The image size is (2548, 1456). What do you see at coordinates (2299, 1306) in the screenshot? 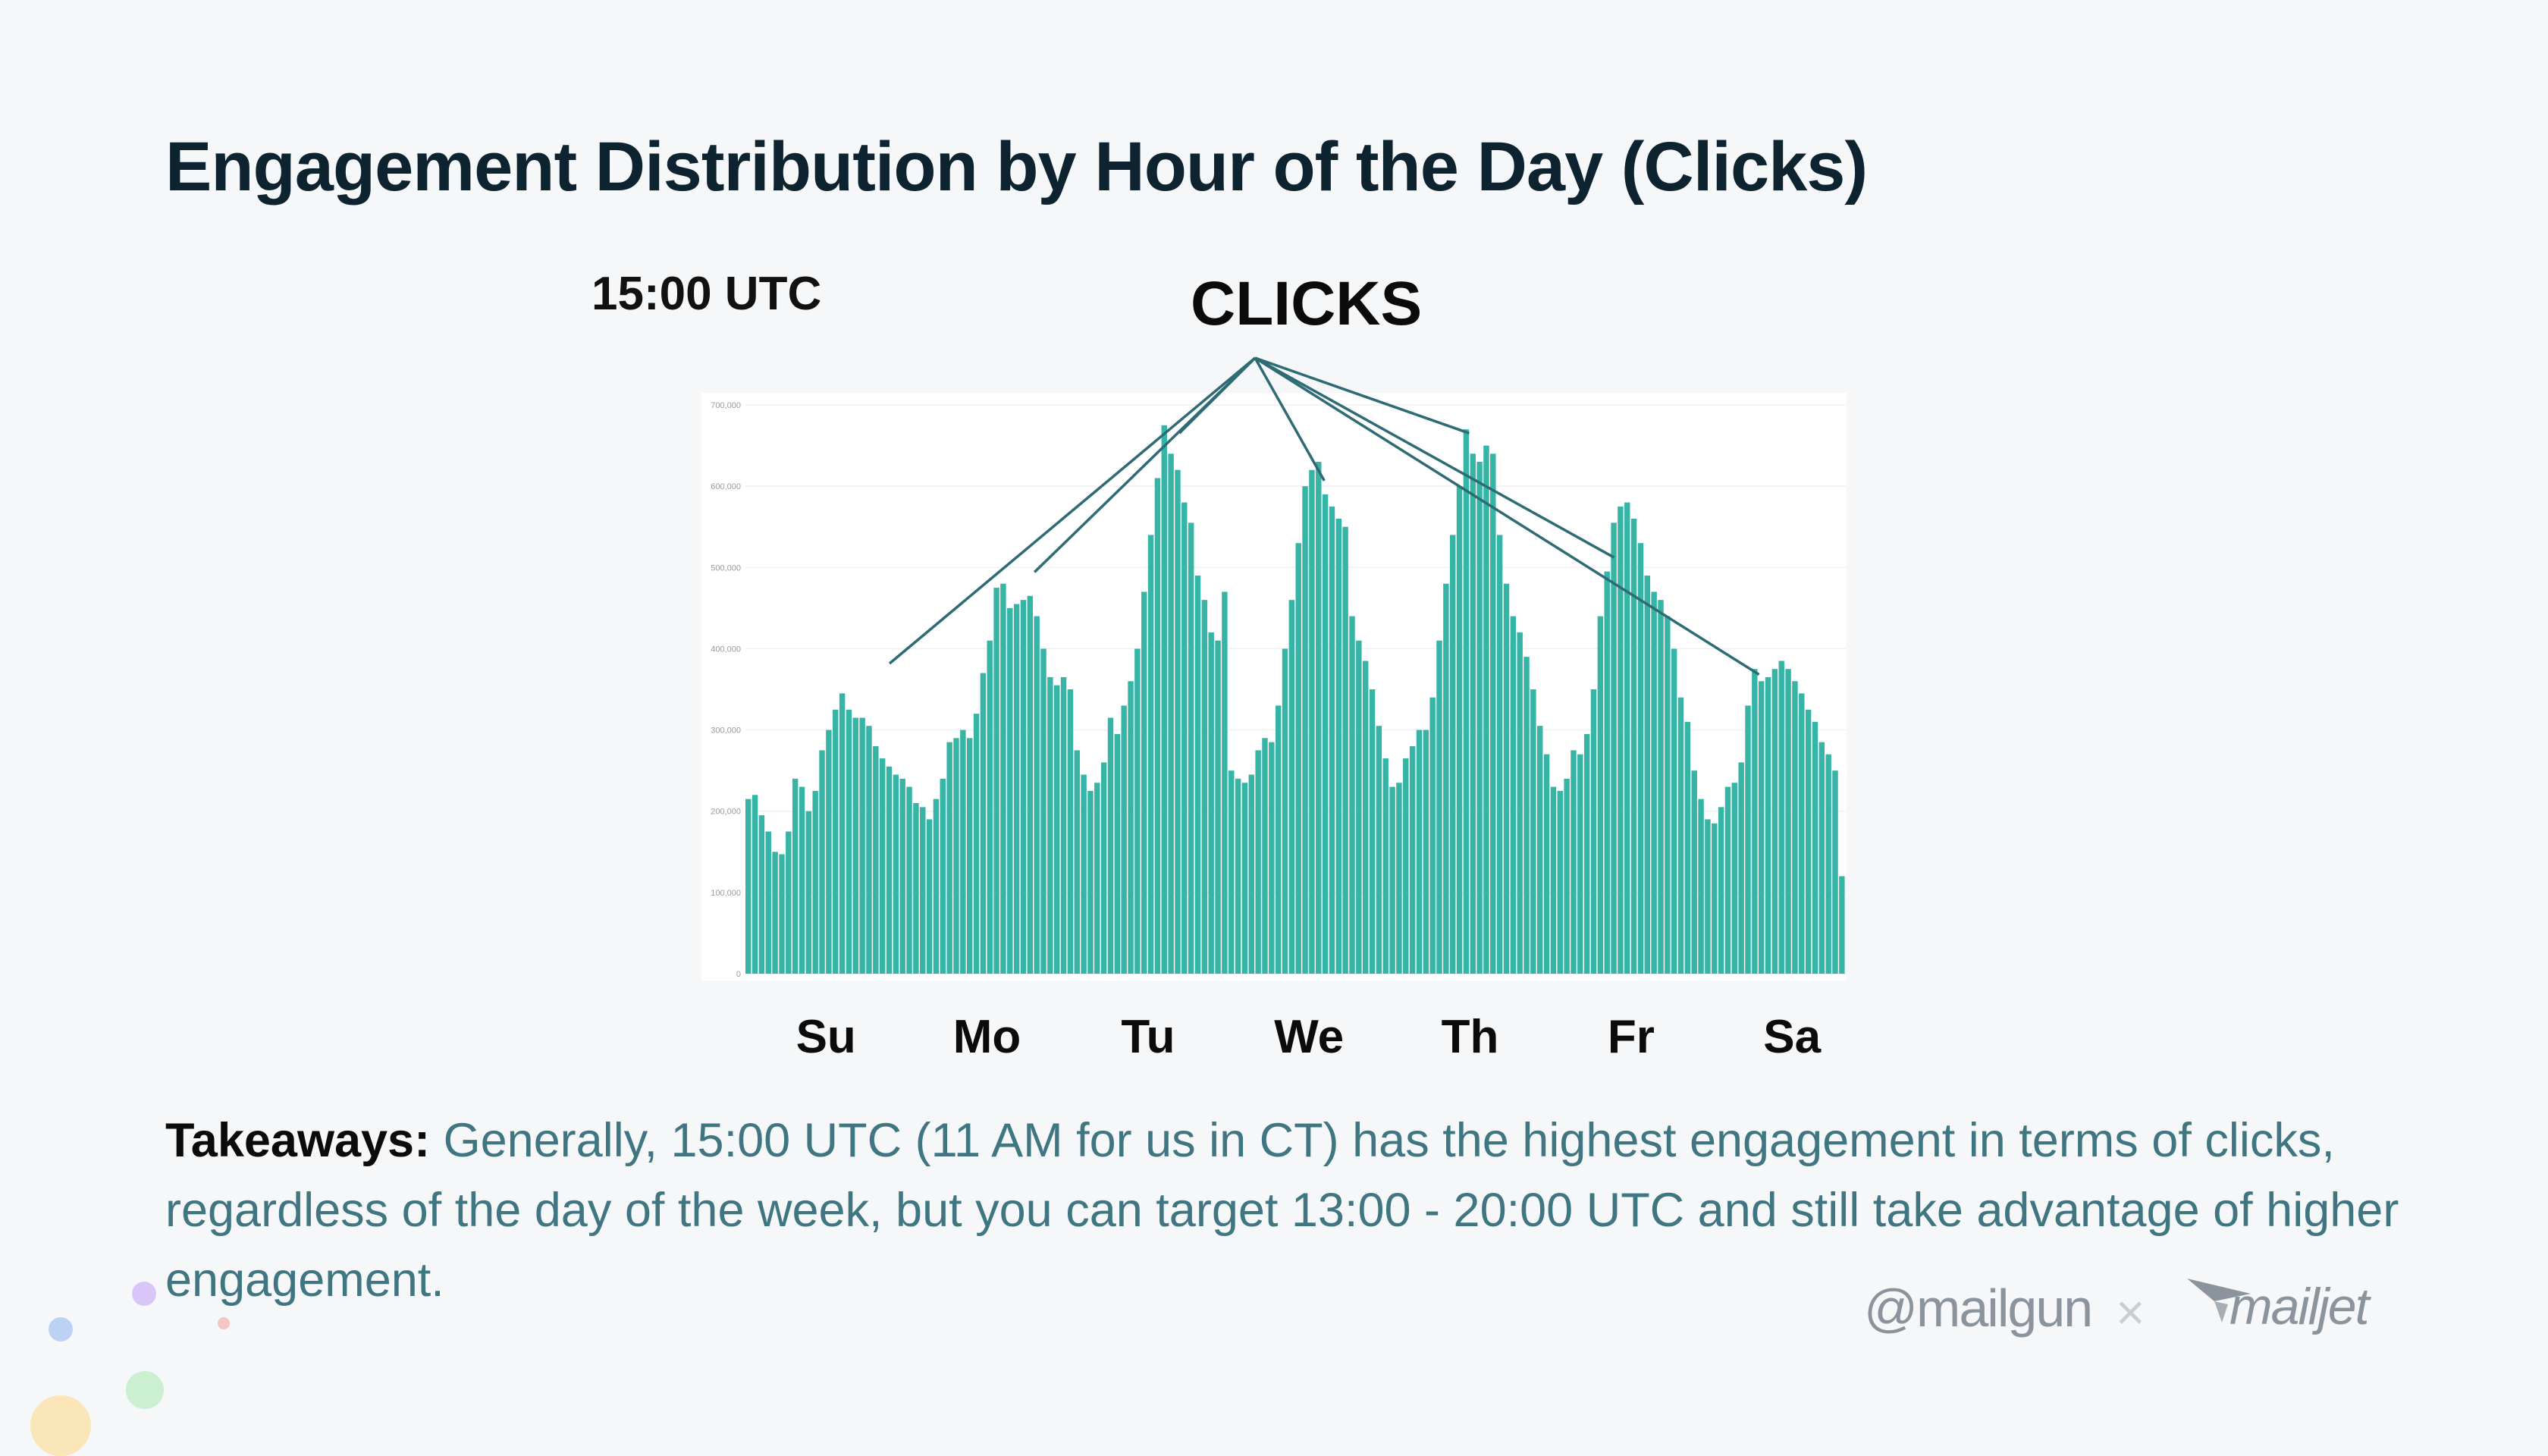
I see `mailjet-wordmark: mailjet` at bounding box center [2299, 1306].